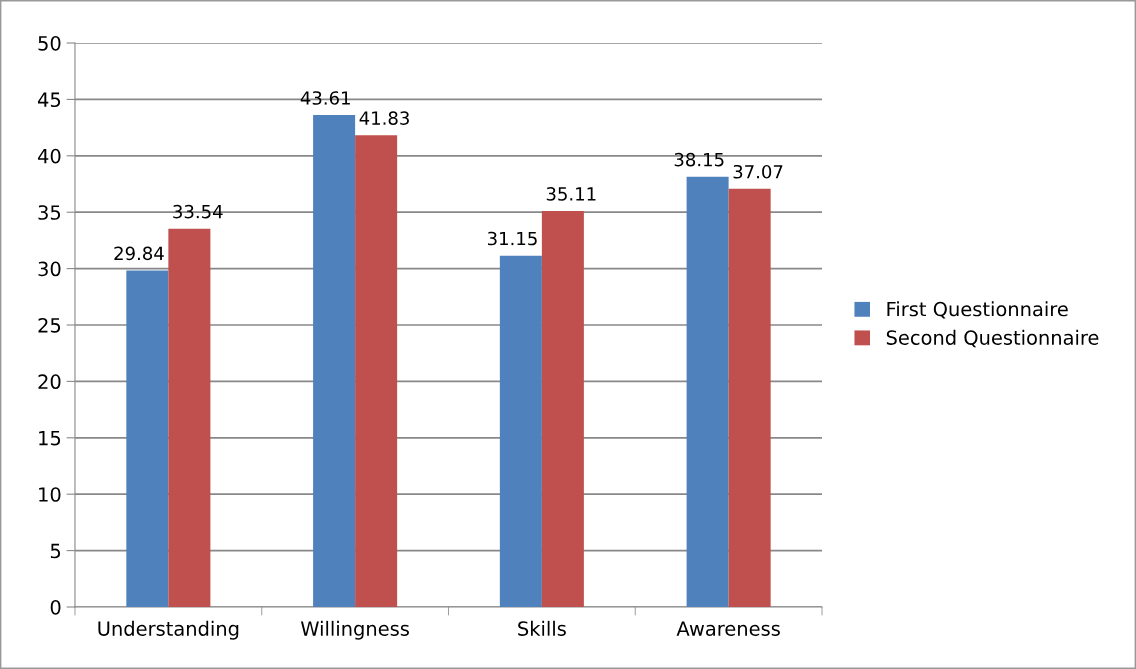 The image size is (1136, 669). What do you see at coordinates (571, 194) in the screenshot?
I see `data-label: 35.11` at bounding box center [571, 194].